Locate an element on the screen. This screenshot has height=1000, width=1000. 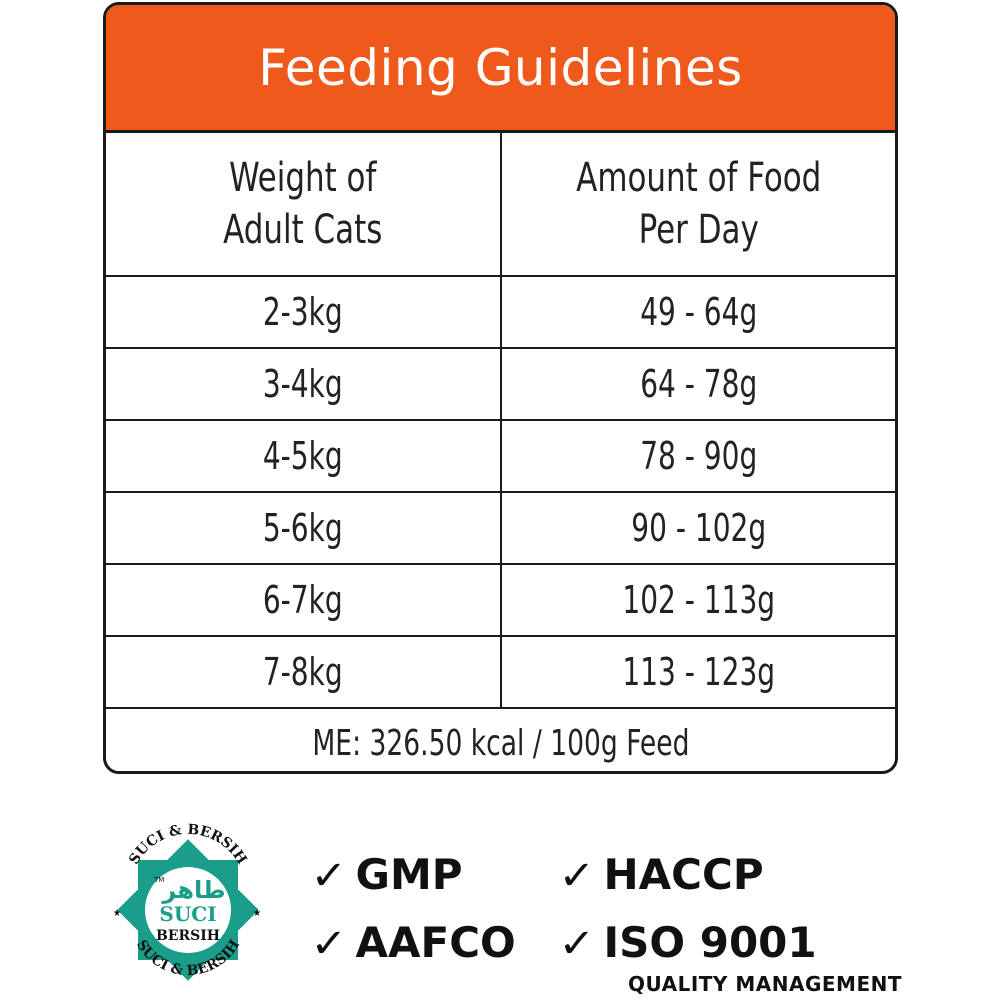
header-amount-line2: Per Day is located at coordinates (698, 230).